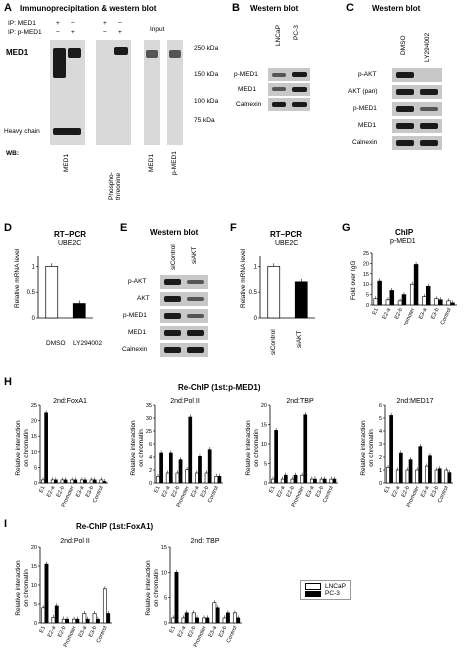 The width and height of the screenshot is (465, 653). I want to click on panel-label-f: F, so click(233, 228).